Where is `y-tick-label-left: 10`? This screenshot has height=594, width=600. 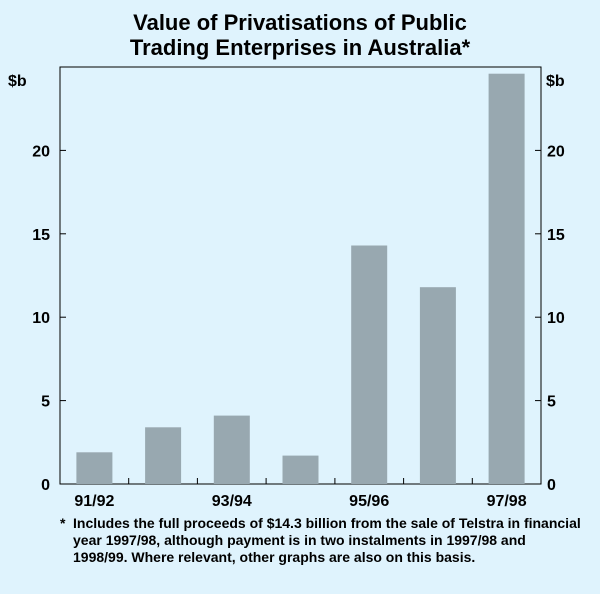
y-tick-label-left: 10 is located at coordinates (41, 318).